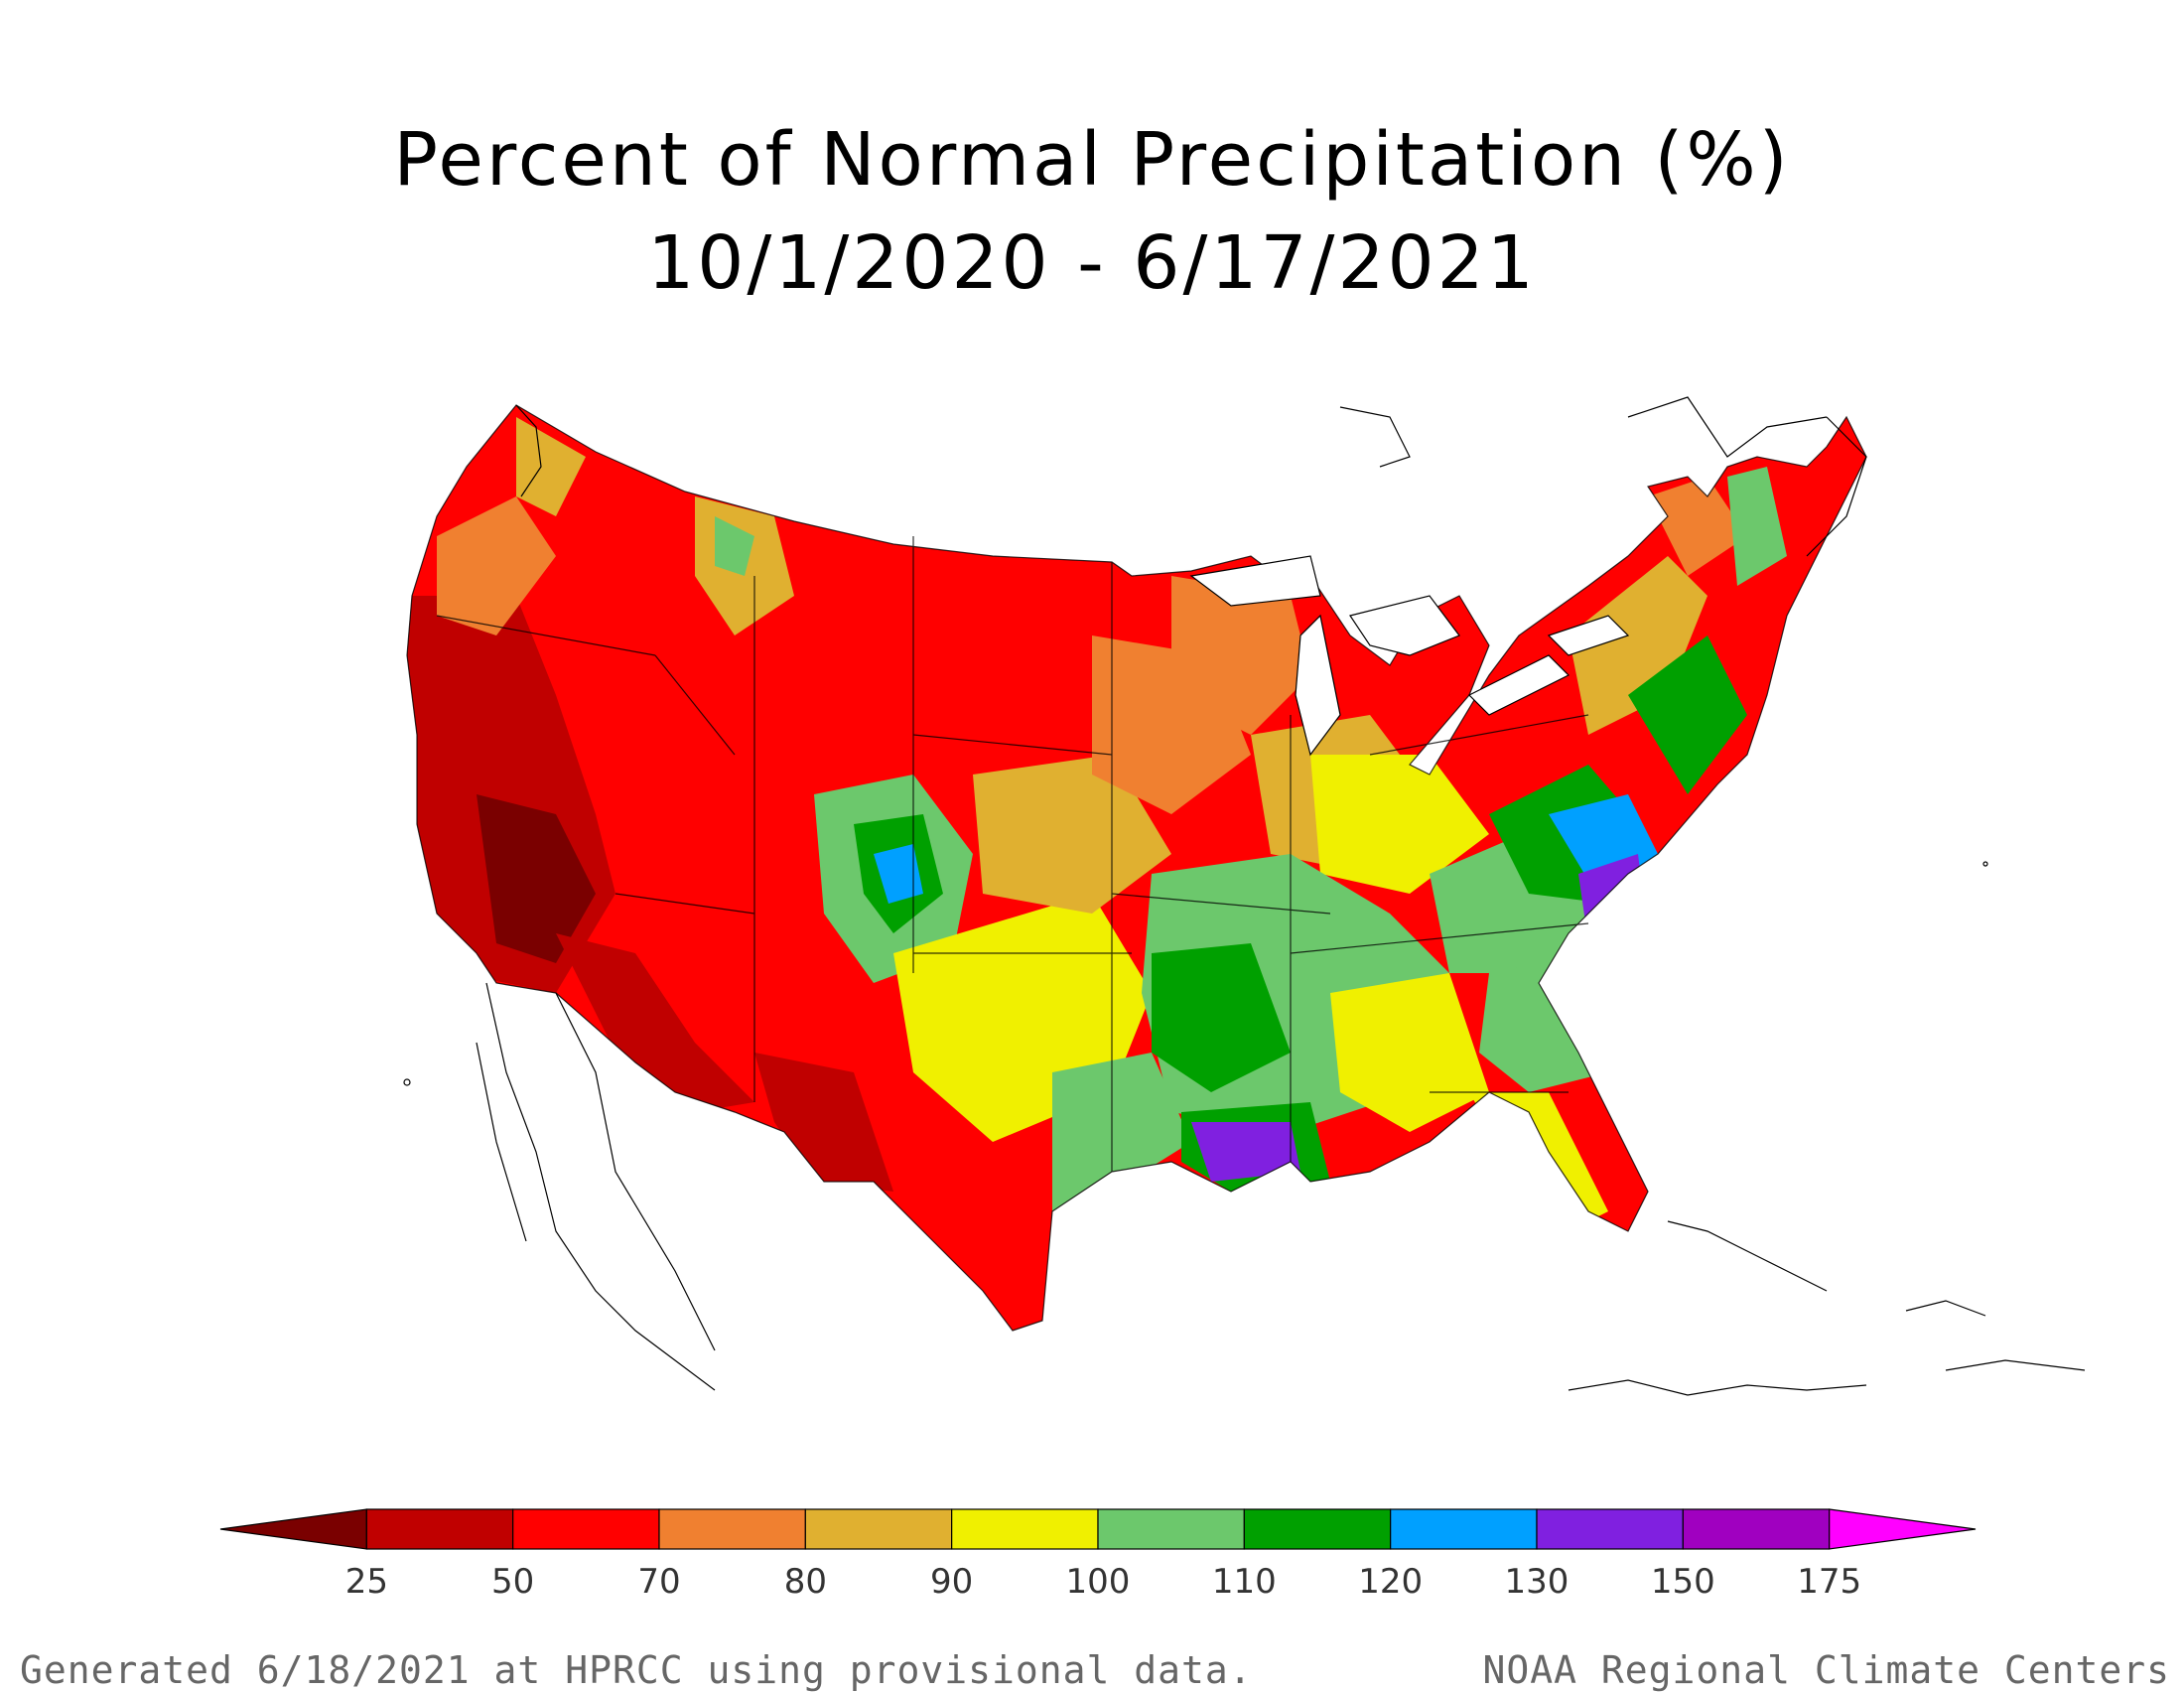 The width and height of the screenshot is (2184, 1692). What do you see at coordinates (1683, 1582) in the screenshot?
I see `legend-tick-label: 150` at bounding box center [1683, 1582].